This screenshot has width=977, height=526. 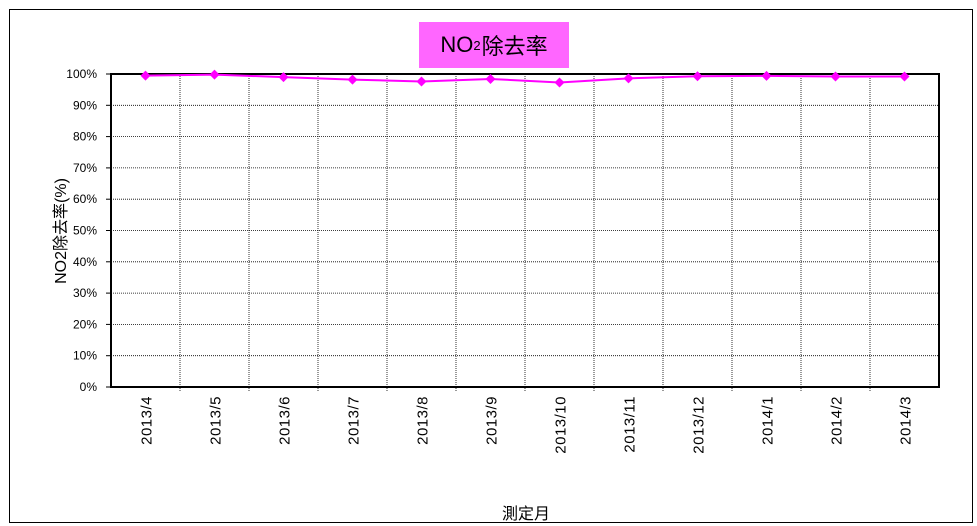 I want to click on y-tick-label: 50%, so click(x=85, y=231).